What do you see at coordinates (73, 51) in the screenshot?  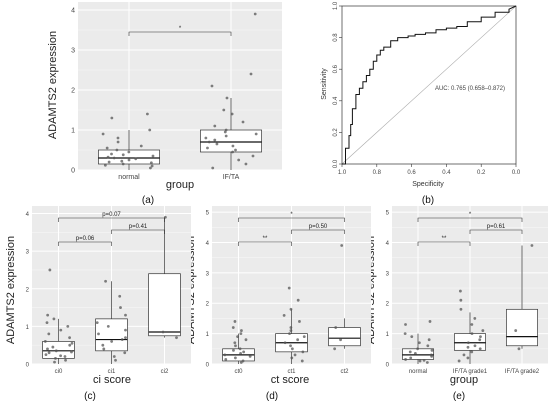 I see `panel-a-ytick-label: 3` at bounding box center [73, 51].